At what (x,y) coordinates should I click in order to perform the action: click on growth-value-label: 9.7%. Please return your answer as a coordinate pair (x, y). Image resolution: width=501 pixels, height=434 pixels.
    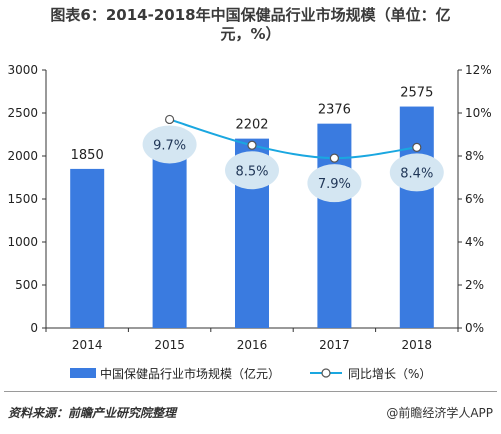
    Looking at the image, I should click on (169, 145).